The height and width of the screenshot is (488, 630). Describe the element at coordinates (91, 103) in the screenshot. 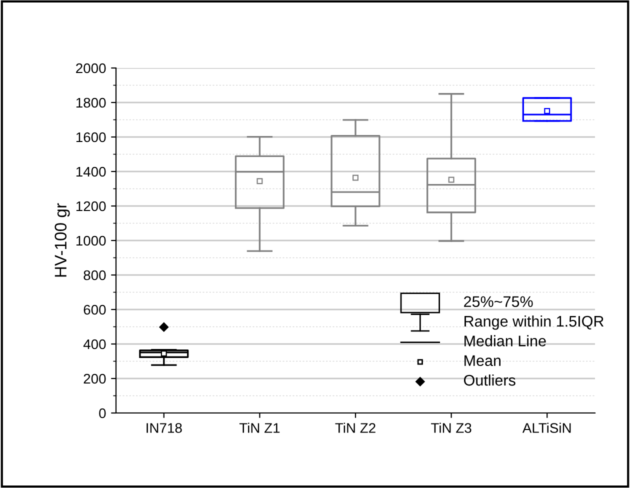

I see `y-tick-label: 1800` at that location.